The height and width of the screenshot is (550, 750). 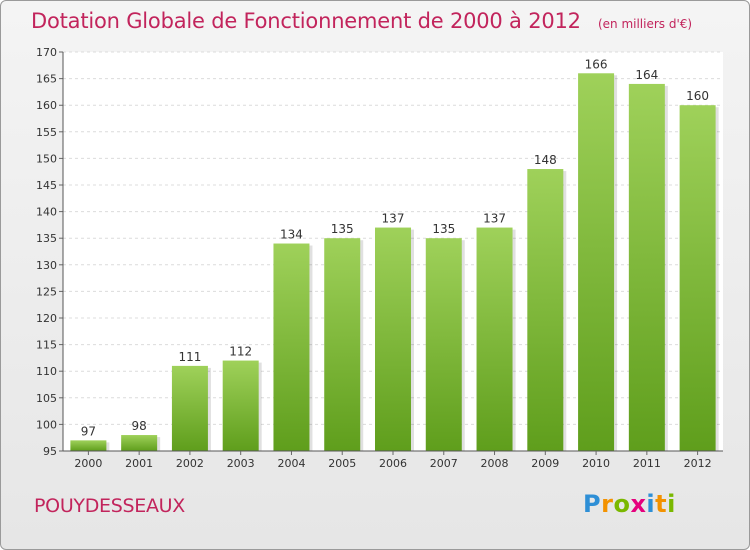 What do you see at coordinates (646, 267) in the screenshot?
I see `bar-2011` at bounding box center [646, 267].